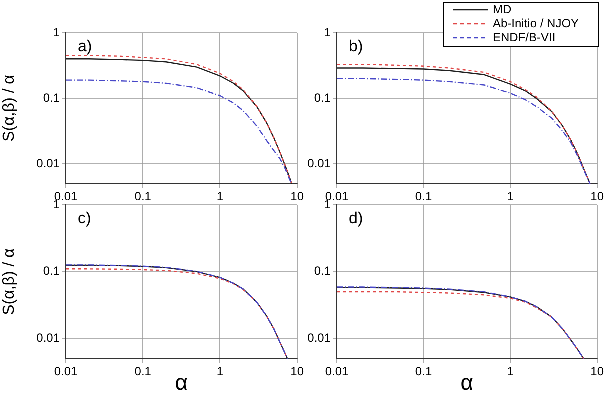 This screenshot has width=606, height=399. I want to click on legend-label: MD, so click(502, 9).